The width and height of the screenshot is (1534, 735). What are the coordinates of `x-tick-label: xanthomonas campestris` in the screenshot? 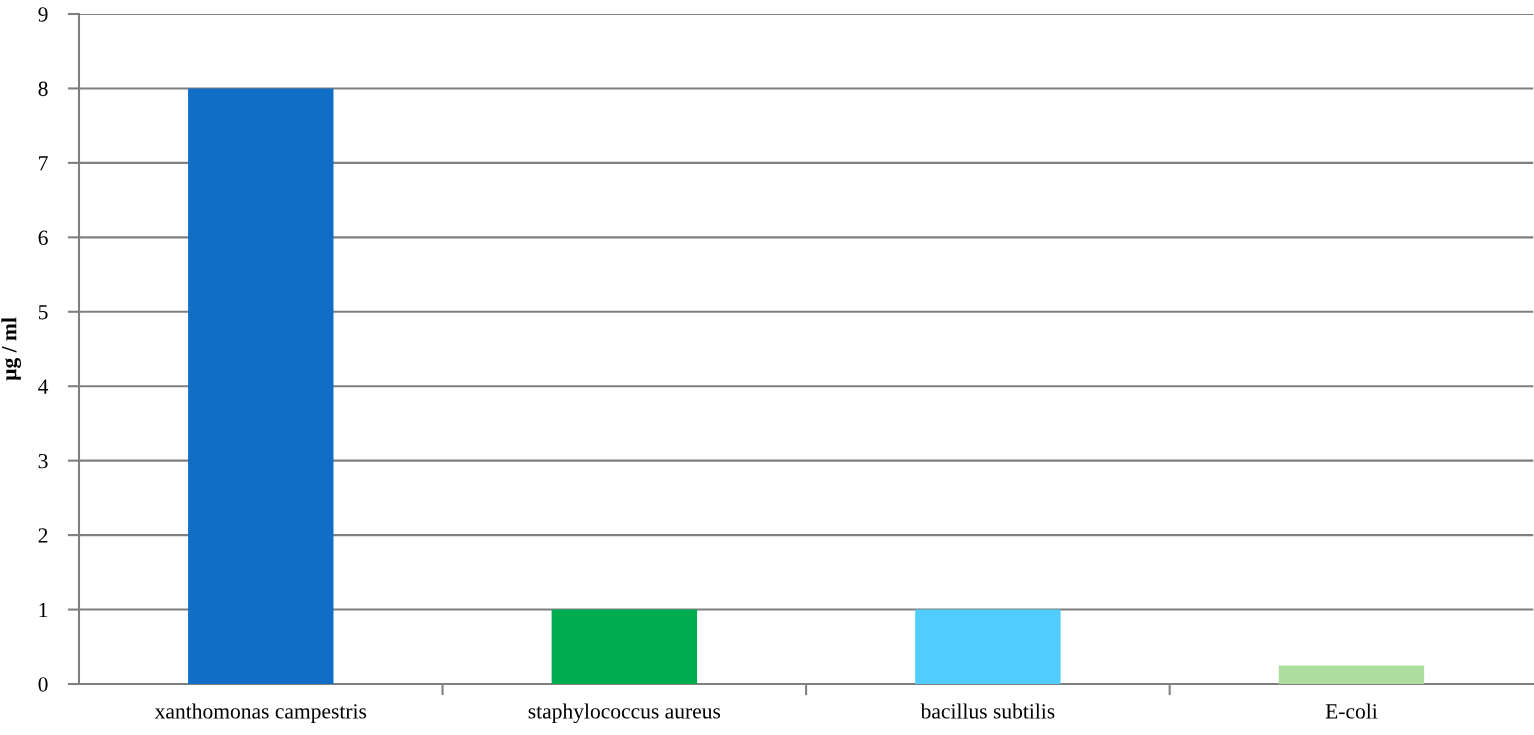 It's located at (260, 713).